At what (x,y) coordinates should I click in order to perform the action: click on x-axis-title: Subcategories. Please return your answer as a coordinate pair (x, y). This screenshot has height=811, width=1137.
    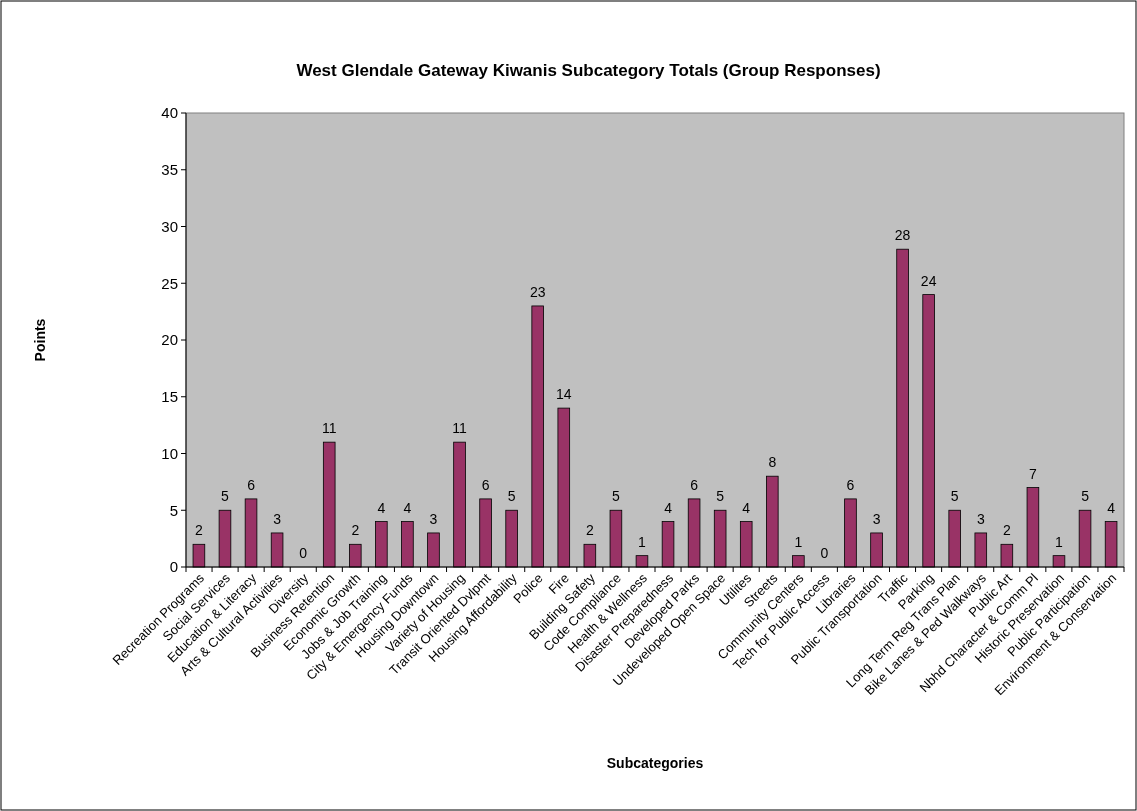
    Looking at the image, I should click on (655, 763).